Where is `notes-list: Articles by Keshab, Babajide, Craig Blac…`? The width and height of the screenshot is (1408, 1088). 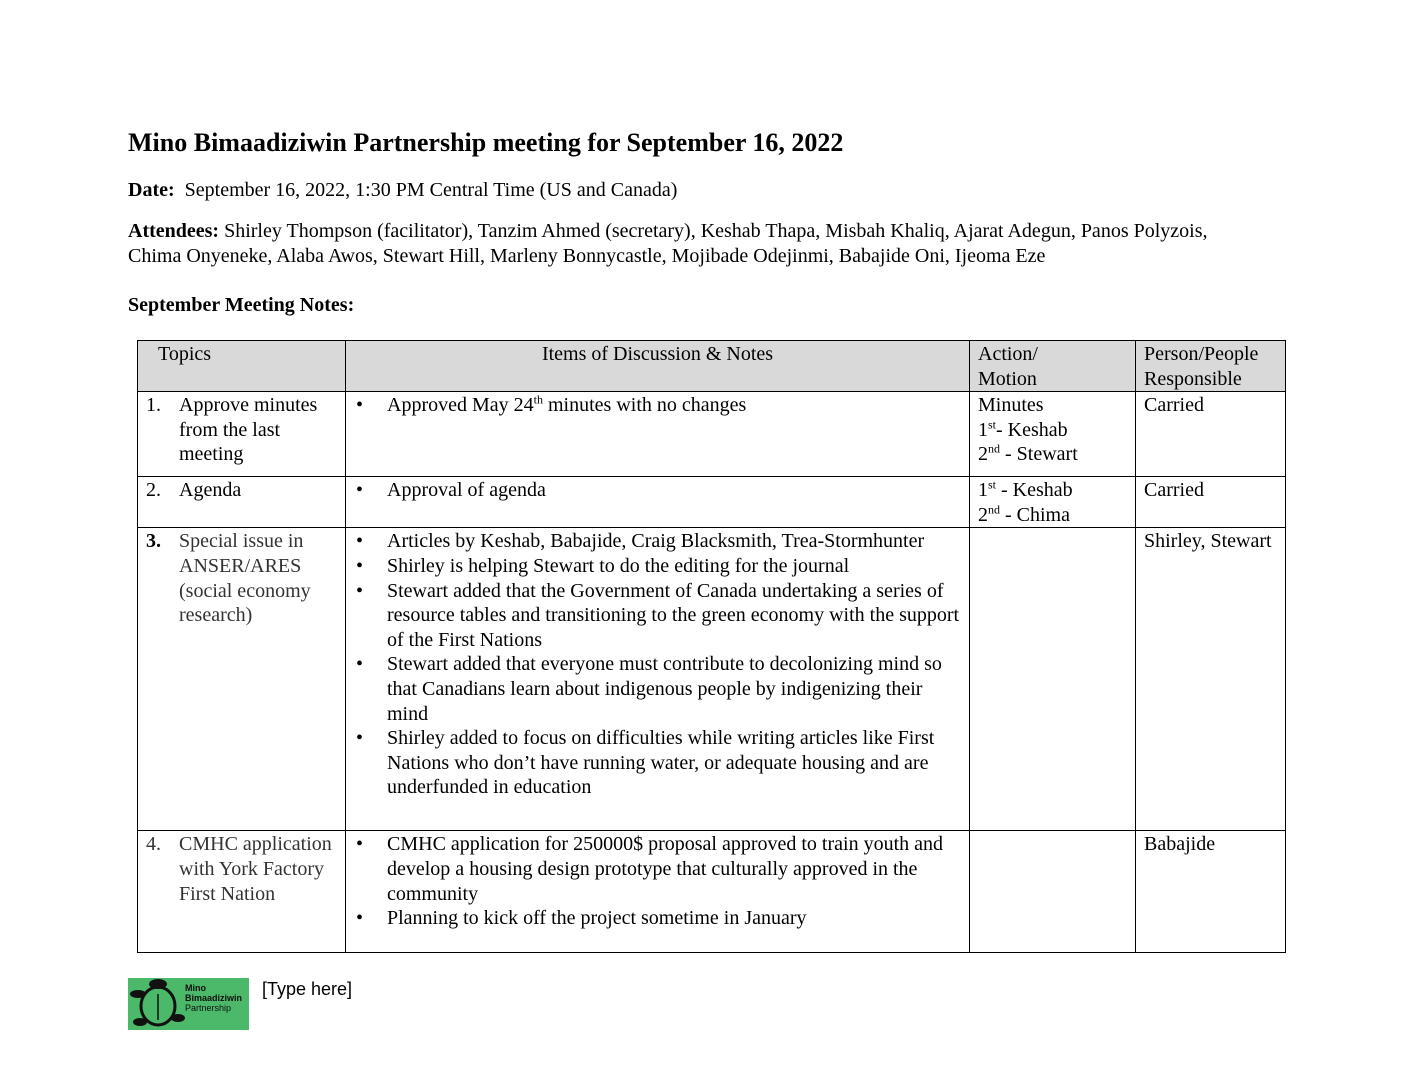 notes-list: Articles by Keshab, Babajide, Craig Blac… is located at coordinates (657, 664).